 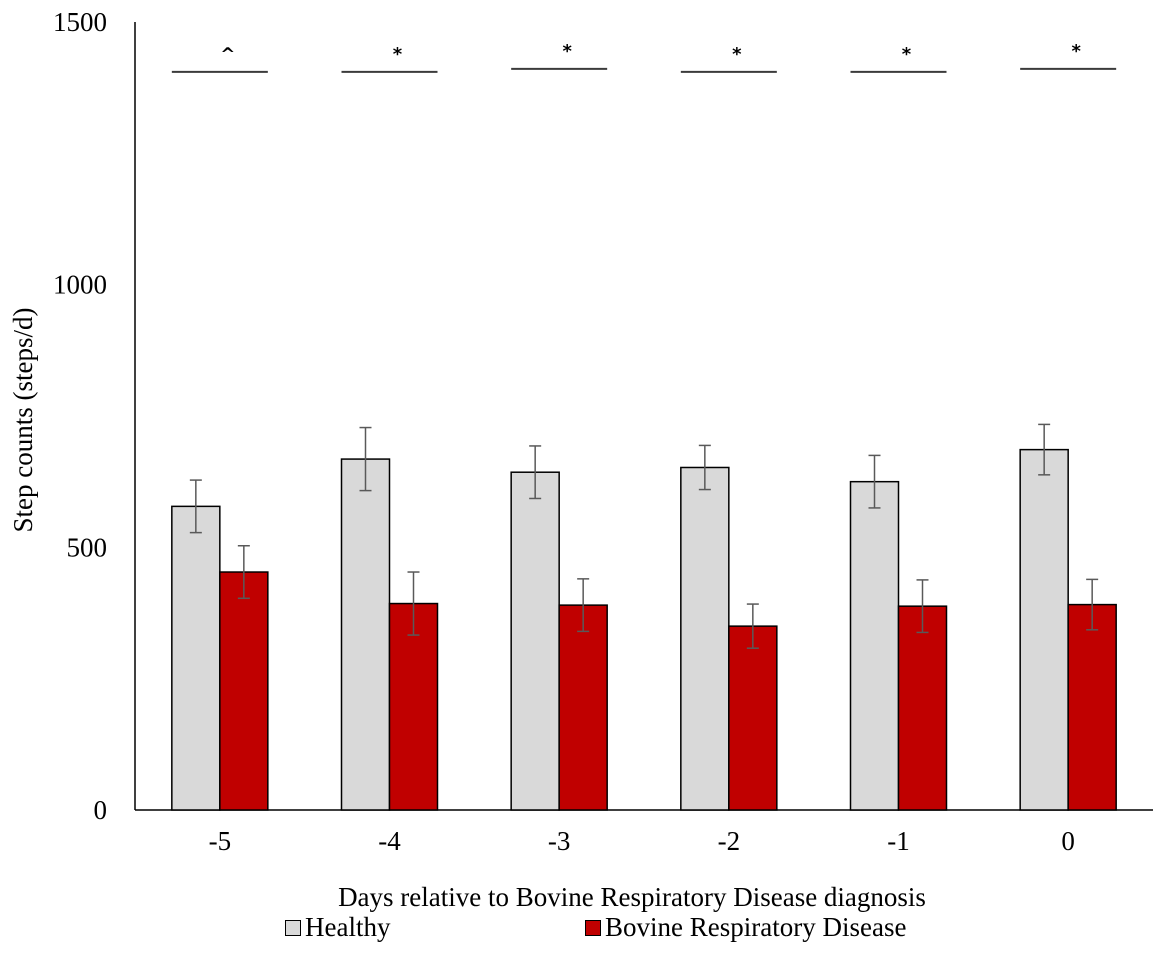 What do you see at coordinates (220, 841) in the screenshot?
I see `x-tick-label: -5` at bounding box center [220, 841].